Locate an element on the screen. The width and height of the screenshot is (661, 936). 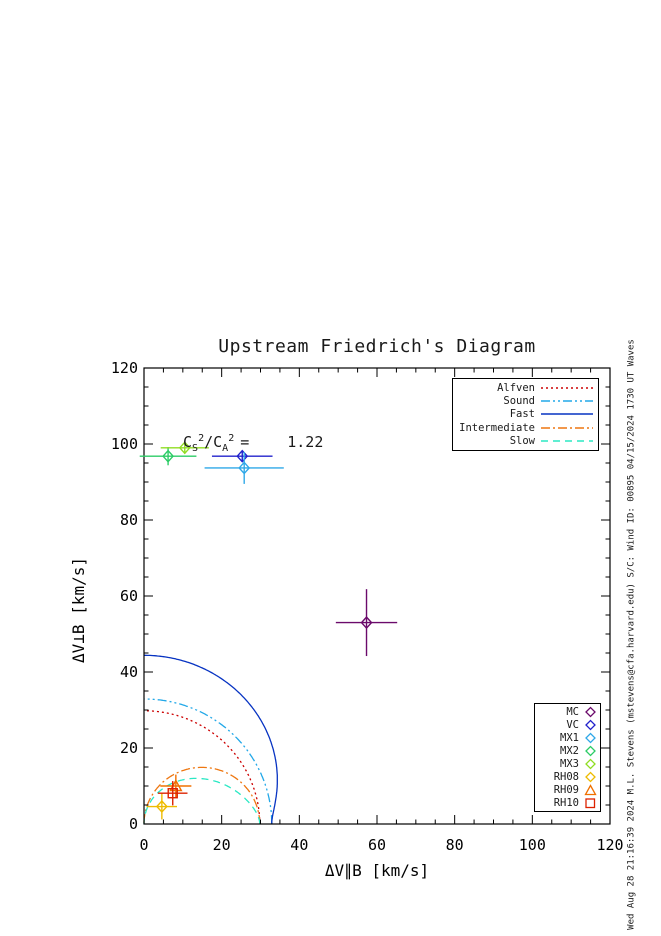
legend-item-rh09: RH09 is located at coordinates (567, 789).